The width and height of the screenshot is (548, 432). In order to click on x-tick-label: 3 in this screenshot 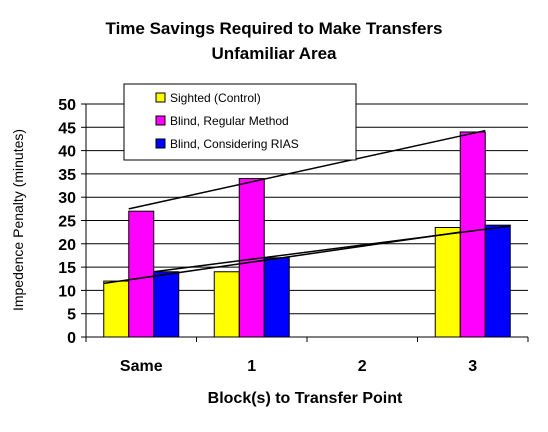, I will do `click(472, 366)`.